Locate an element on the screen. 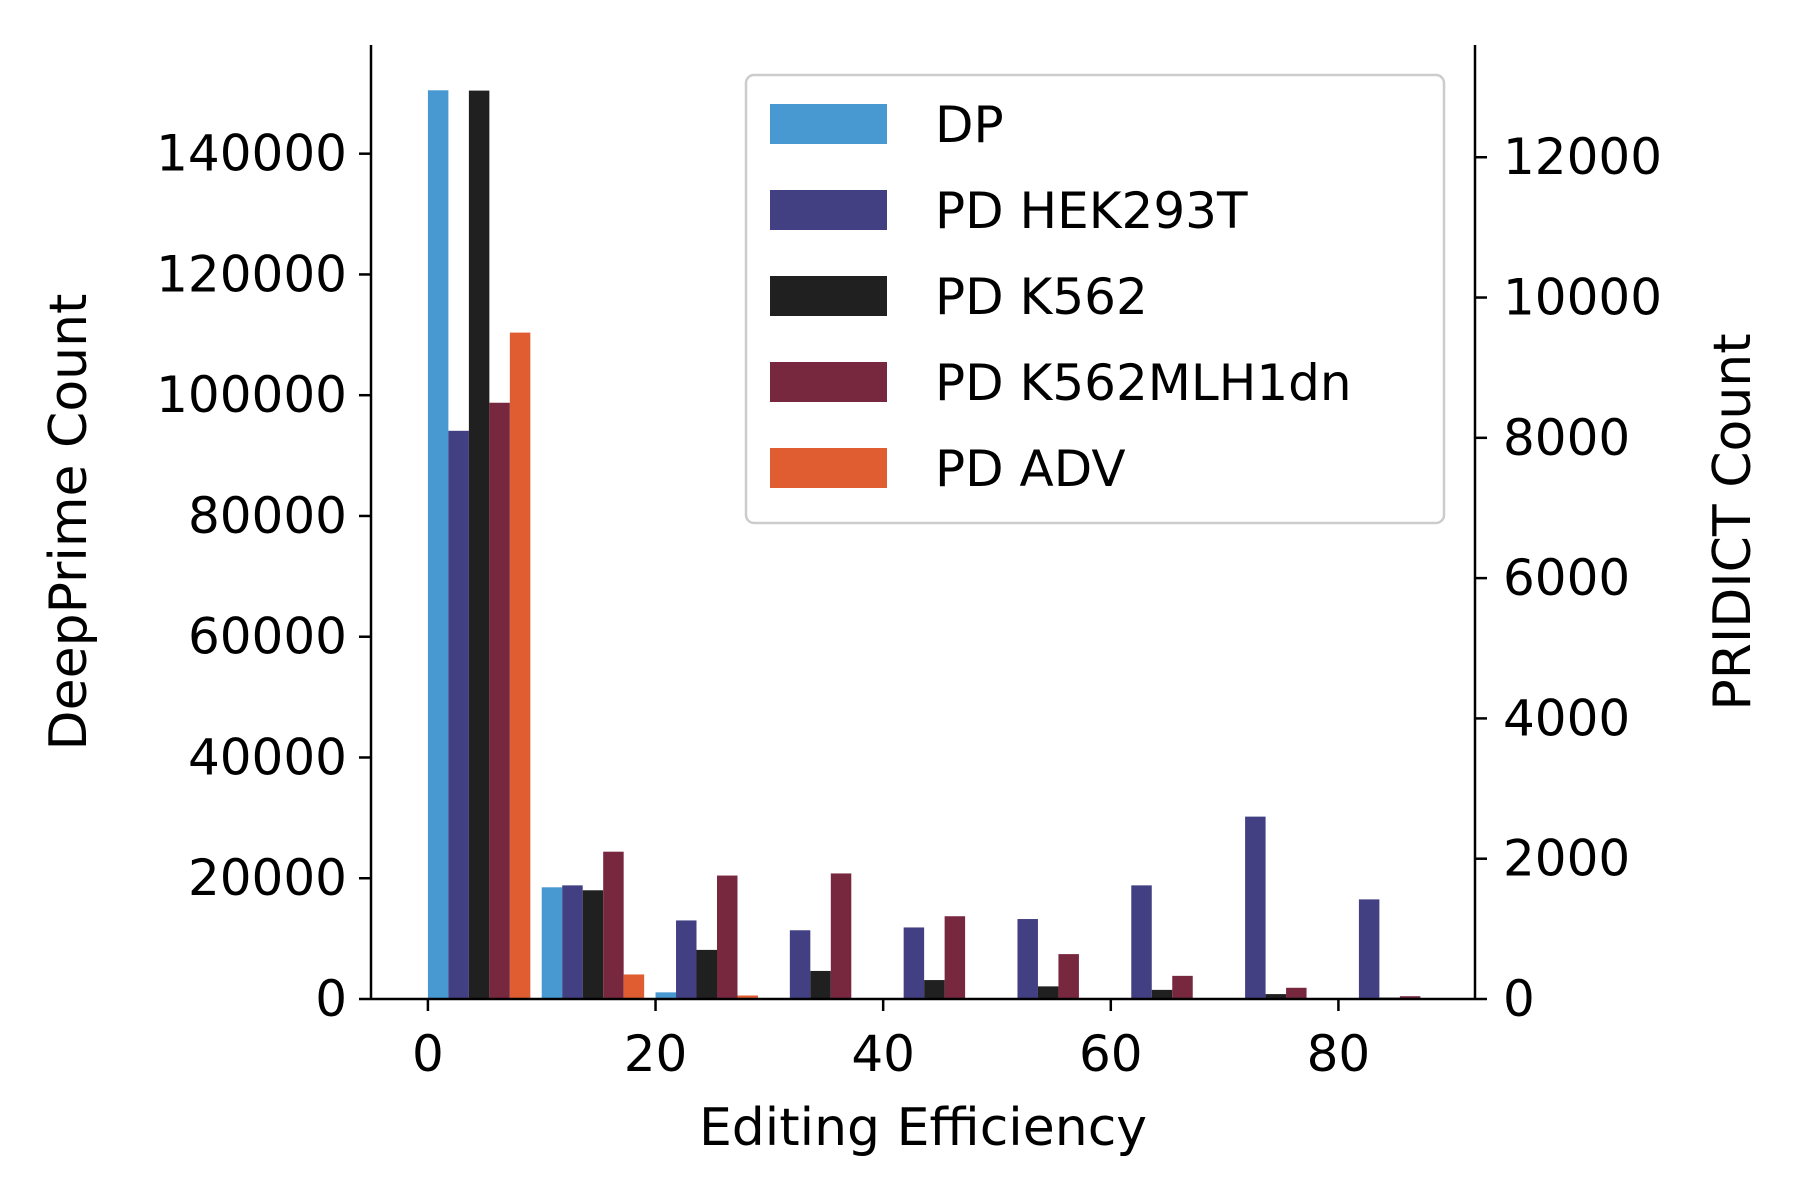  x-axis-title: Editing Efficiency is located at coordinates (923, 1128).